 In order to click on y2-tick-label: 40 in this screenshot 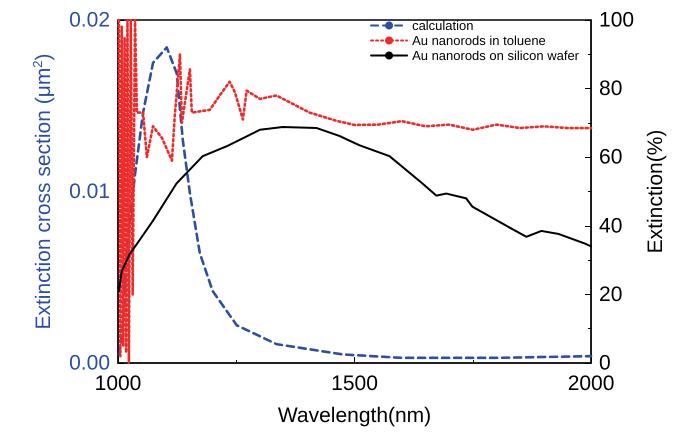, I will do `click(610, 226)`.